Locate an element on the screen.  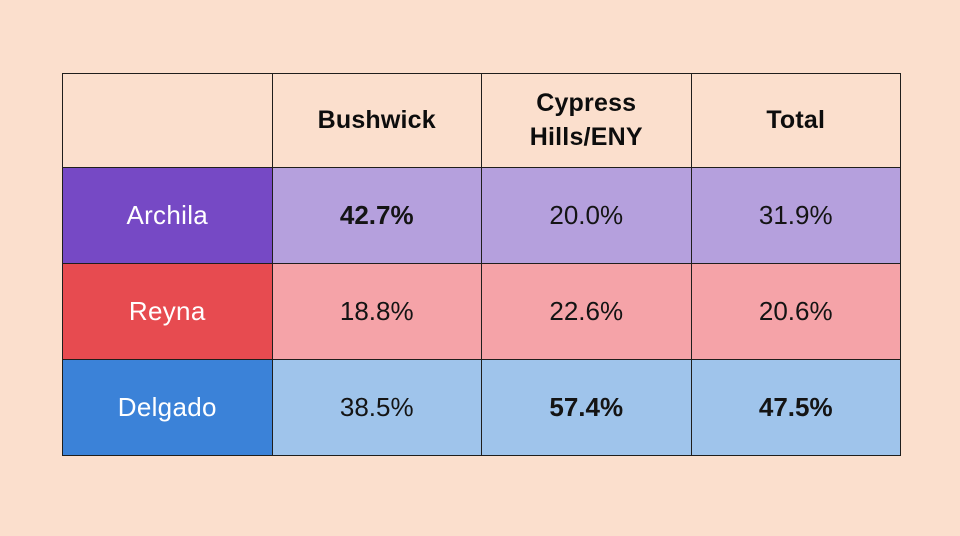
column-header-cypress-hills-eny: Cypress Hills/ENY is located at coordinates (586, 120).